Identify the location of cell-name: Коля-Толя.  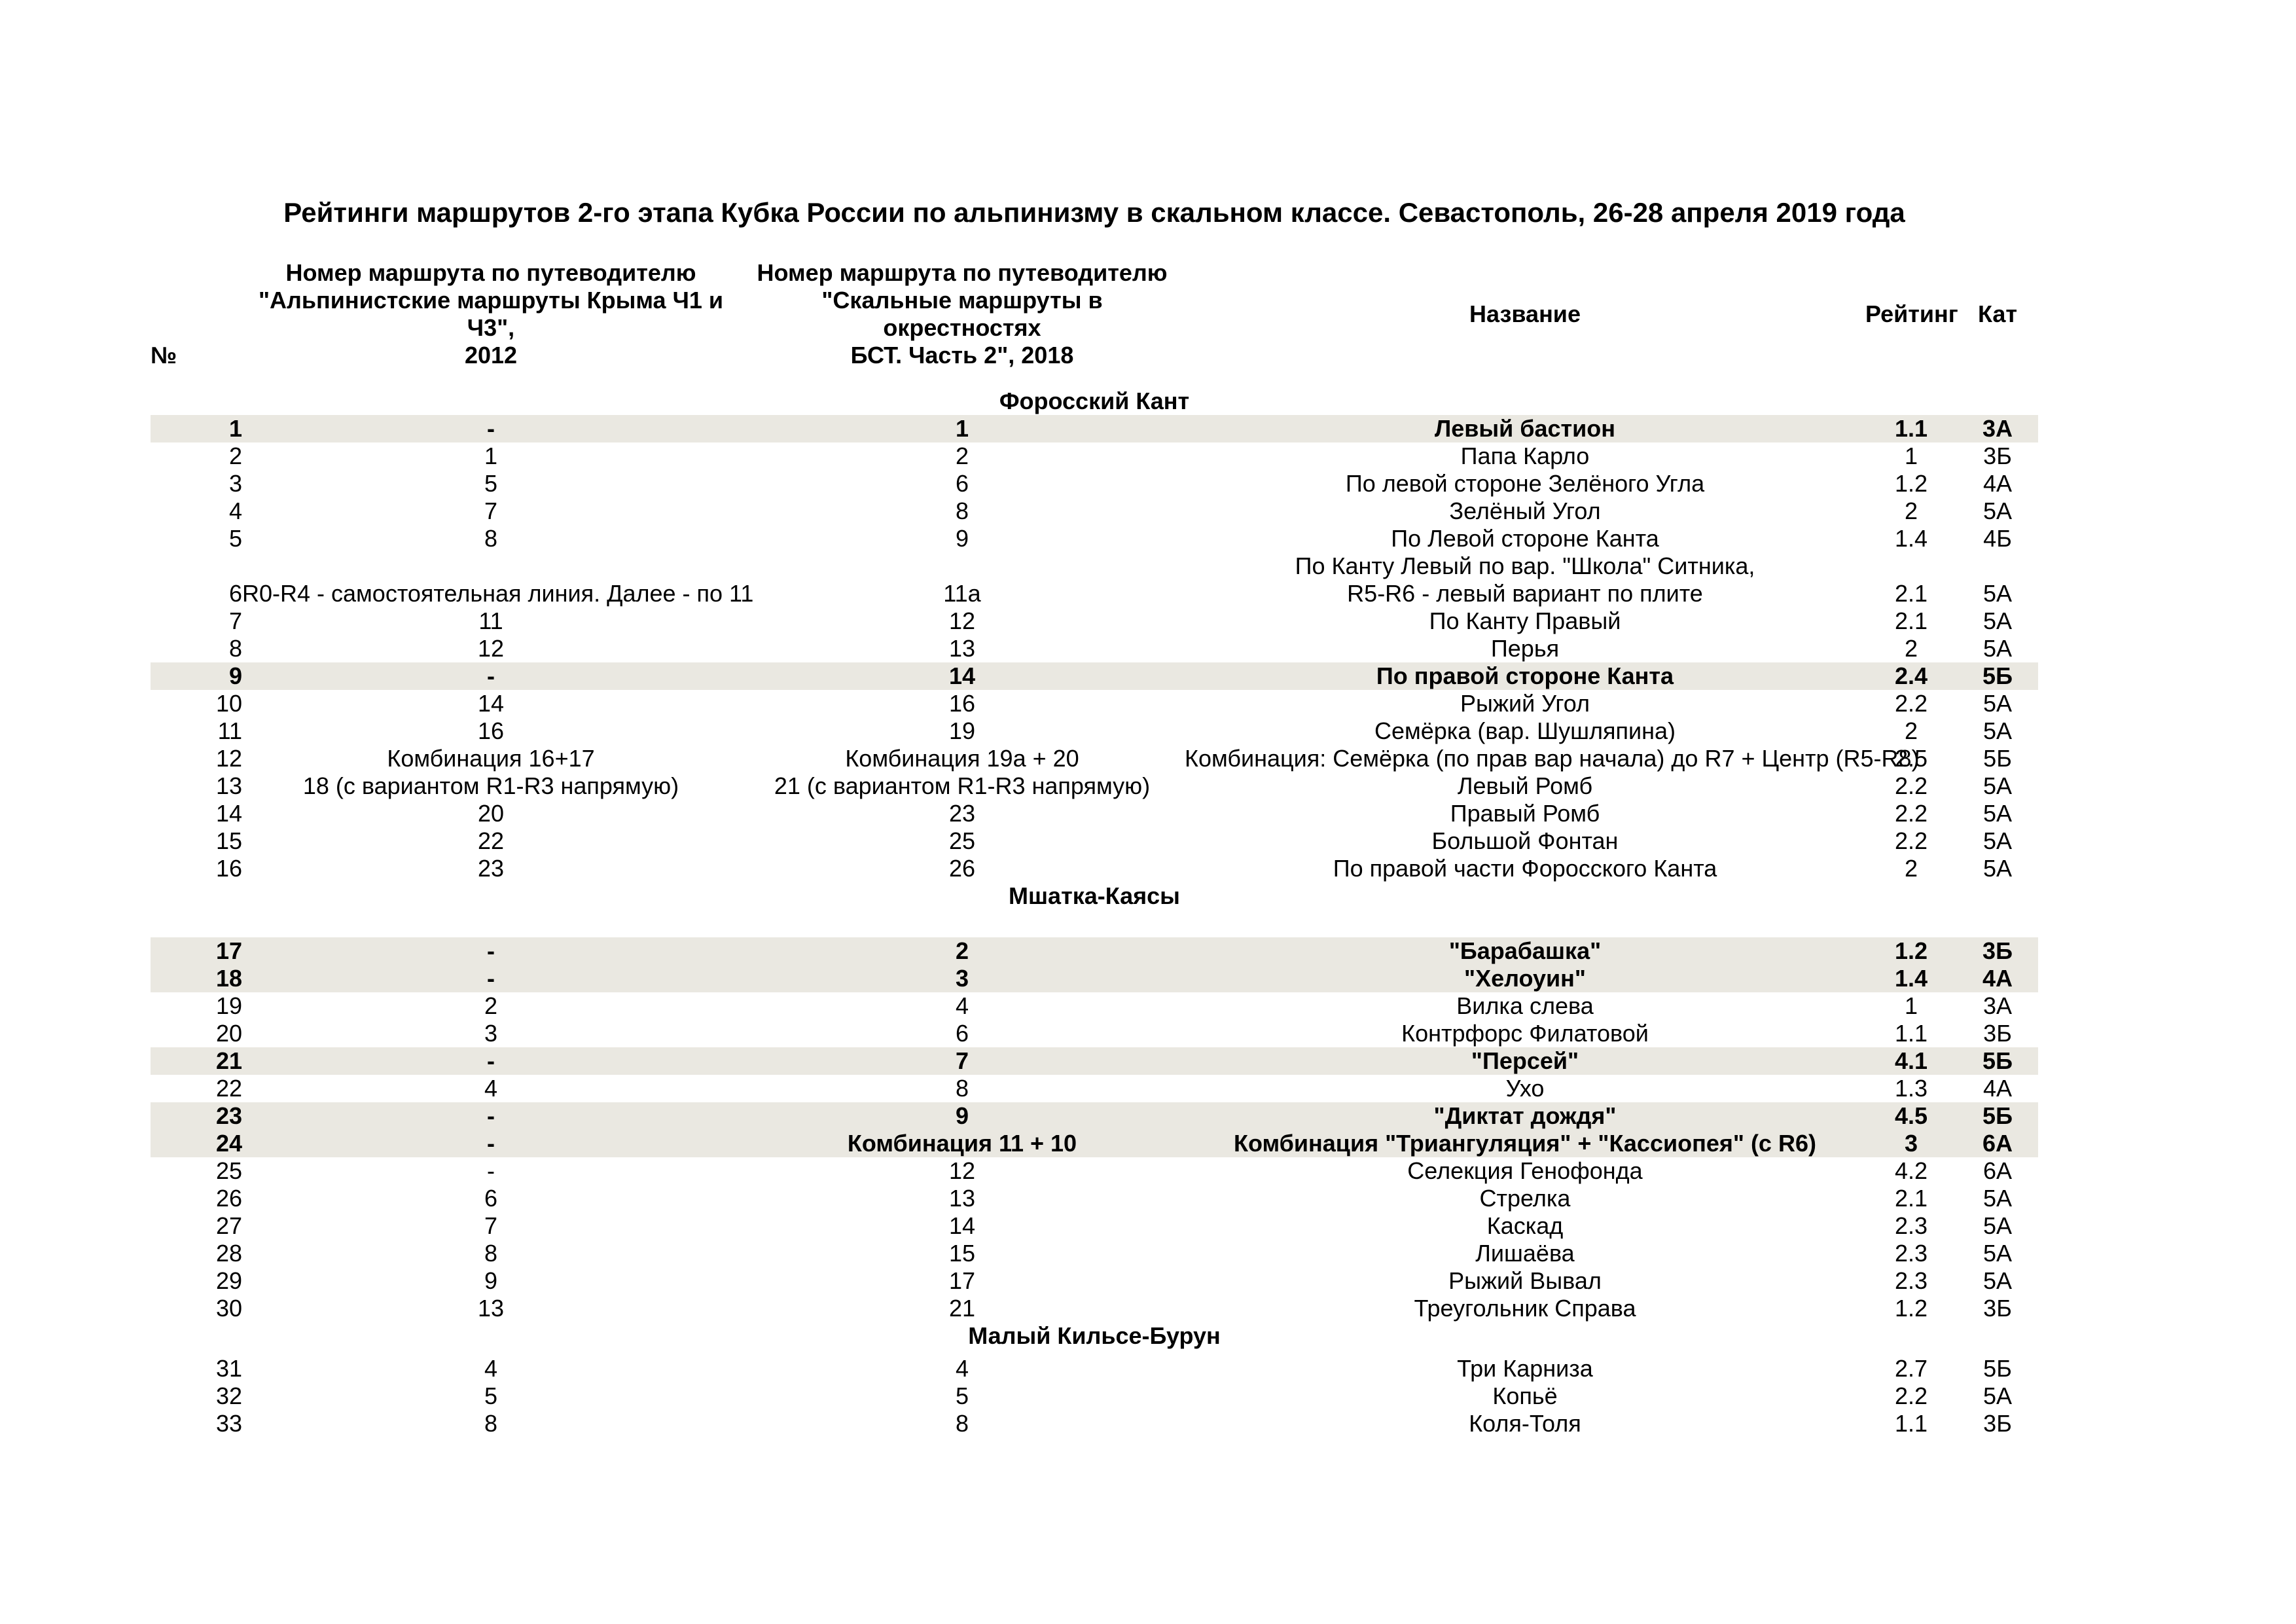
(1525, 1423).